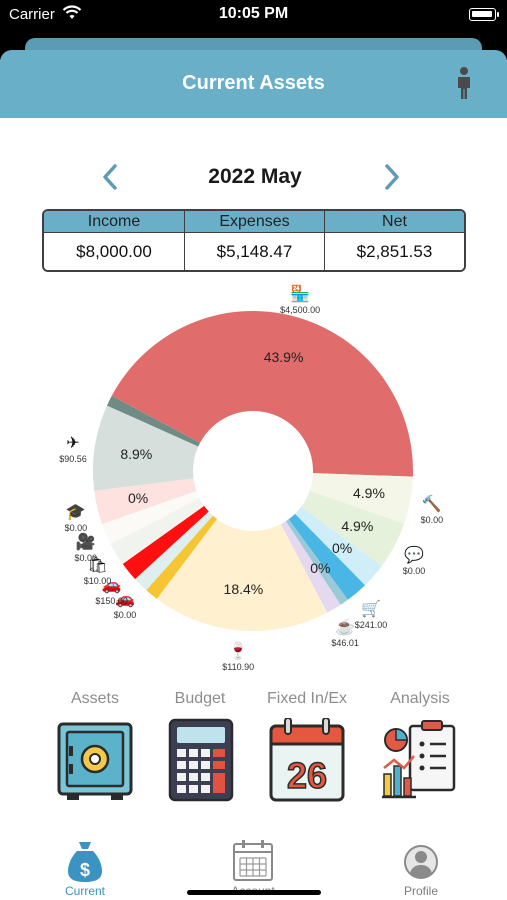 This screenshot has width=507, height=900. Describe the element at coordinates (255, 176) in the screenshot. I see `month-label: 2022 May` at that location.